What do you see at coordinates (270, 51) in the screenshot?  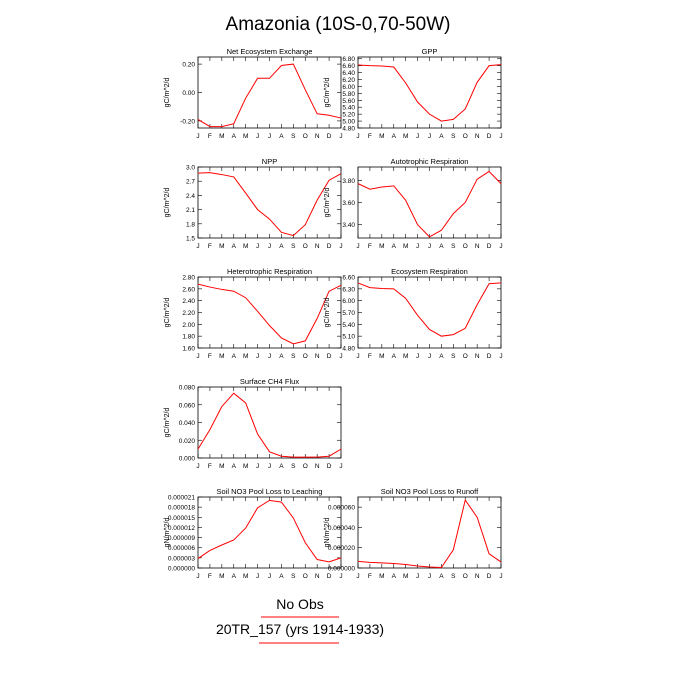 I see `panel-title: Net Ecosystem Exchange` at bounding box center [270, 51].